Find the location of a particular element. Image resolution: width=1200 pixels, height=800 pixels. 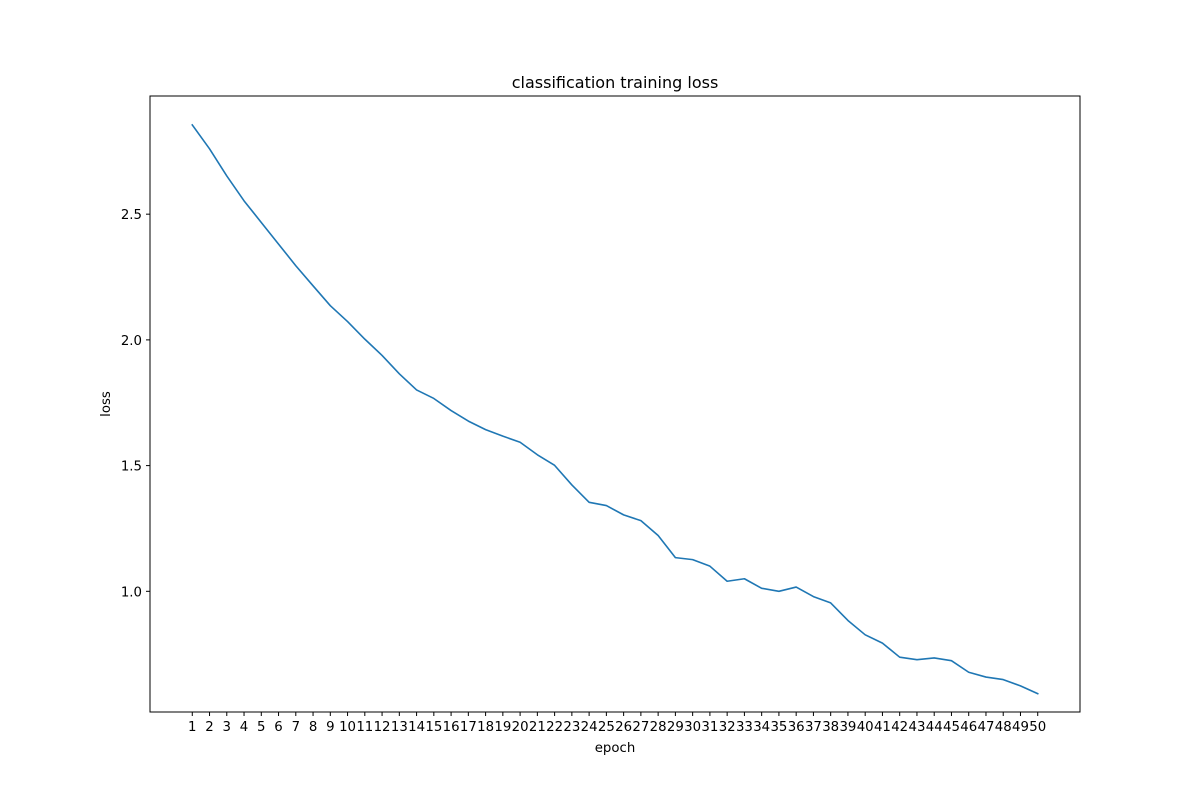

x-tick-label: 28 is located at coordinates (658, 727).